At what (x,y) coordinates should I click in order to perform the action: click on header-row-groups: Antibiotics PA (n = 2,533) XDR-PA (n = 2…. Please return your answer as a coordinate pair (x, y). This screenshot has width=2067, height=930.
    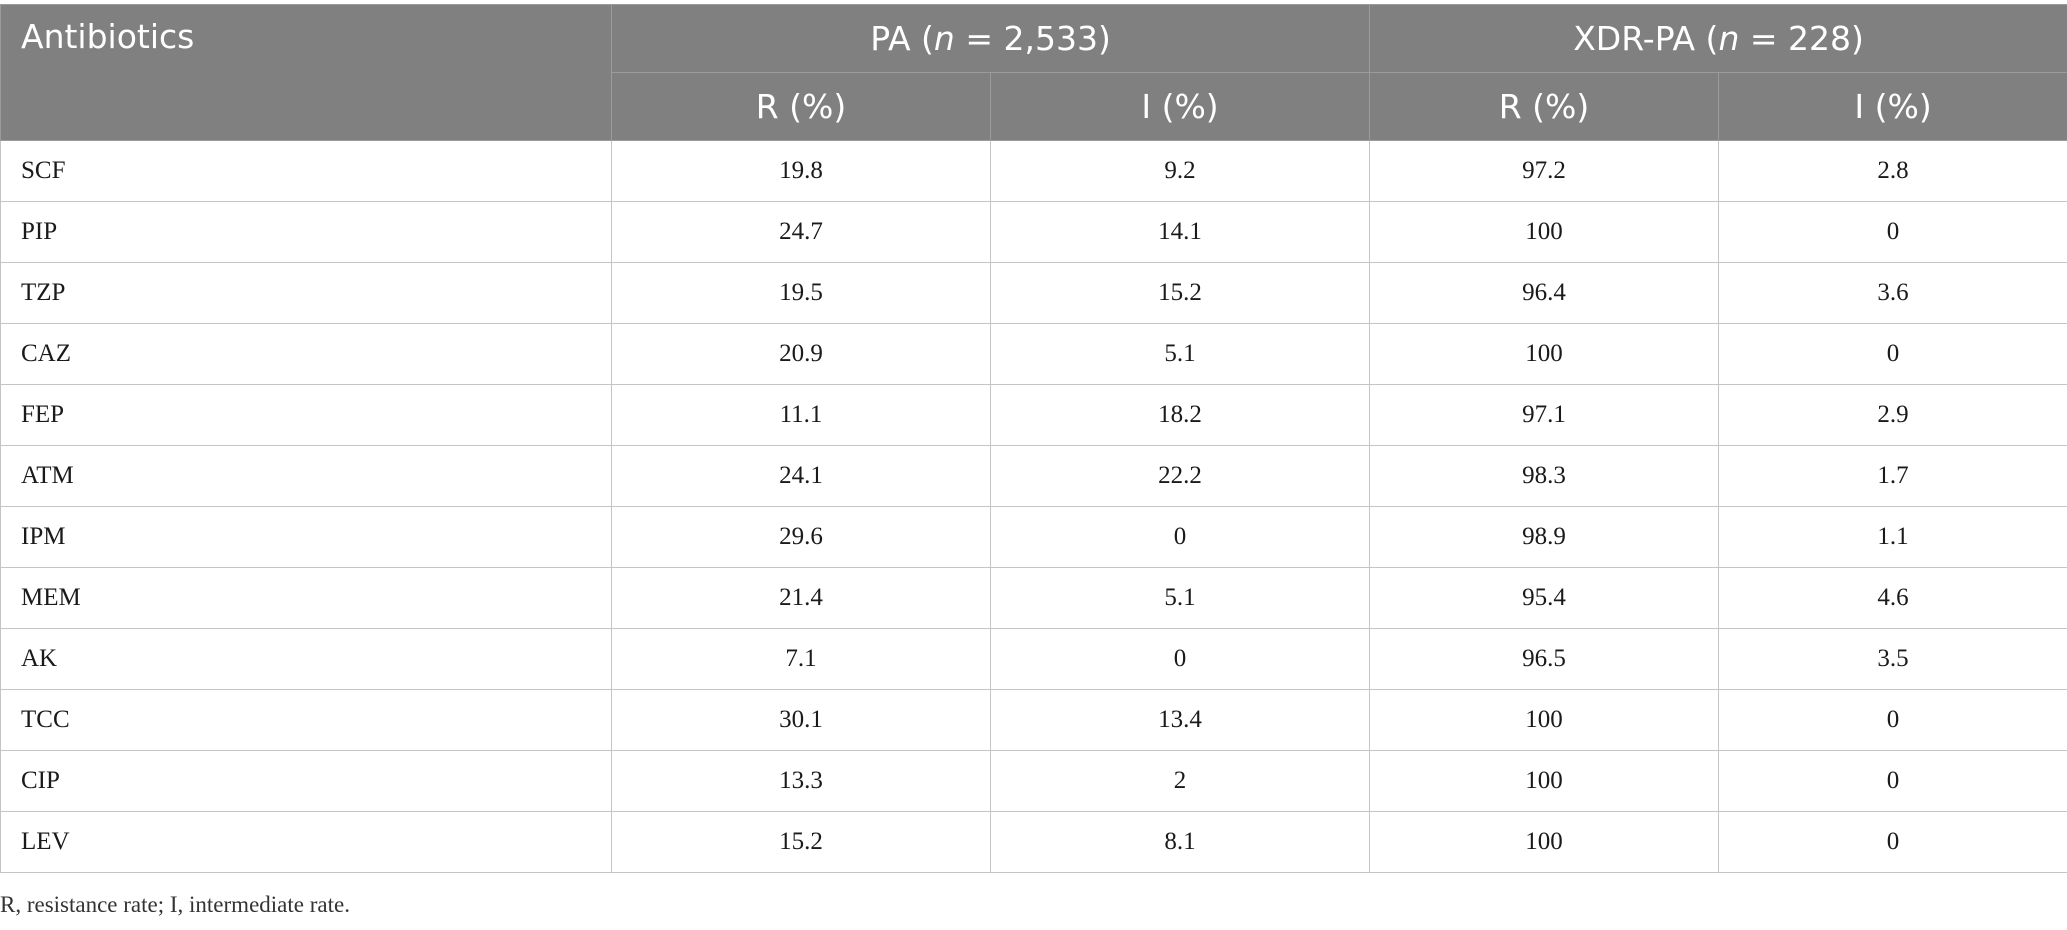
    Looking at the image, I should click on (1033, 72).